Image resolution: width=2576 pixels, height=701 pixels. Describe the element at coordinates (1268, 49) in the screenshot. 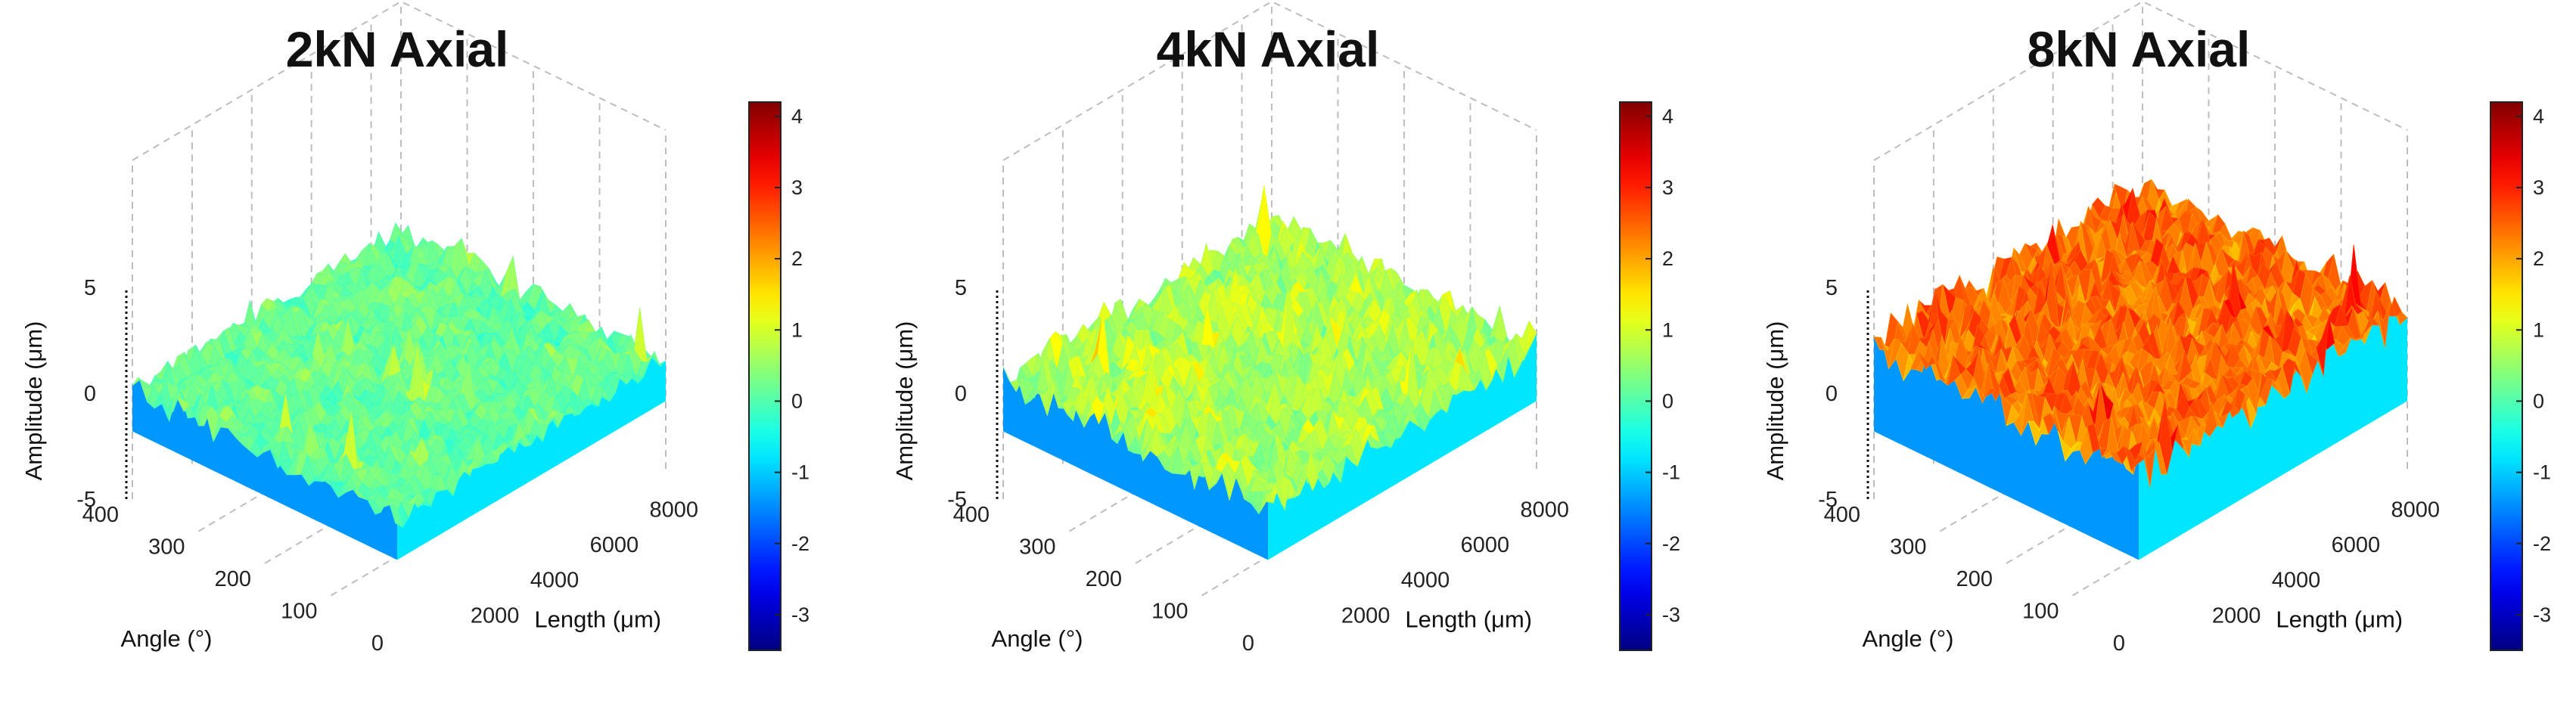

I see `panel-title: 4kN Axial` at that location.